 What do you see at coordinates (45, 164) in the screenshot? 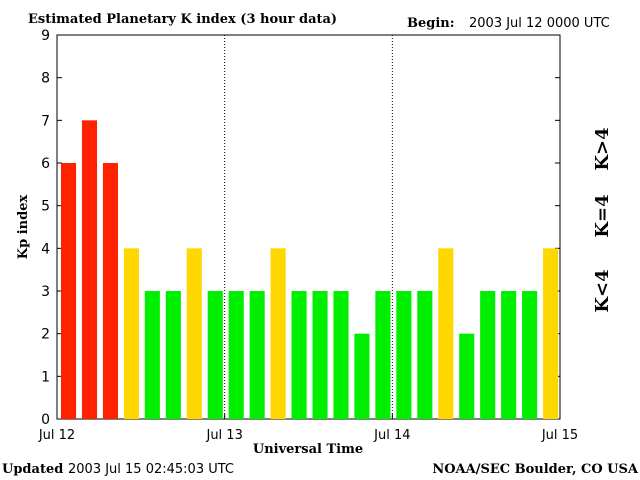
I see `y-tick-label: 6` at bounding box center [45, 164].